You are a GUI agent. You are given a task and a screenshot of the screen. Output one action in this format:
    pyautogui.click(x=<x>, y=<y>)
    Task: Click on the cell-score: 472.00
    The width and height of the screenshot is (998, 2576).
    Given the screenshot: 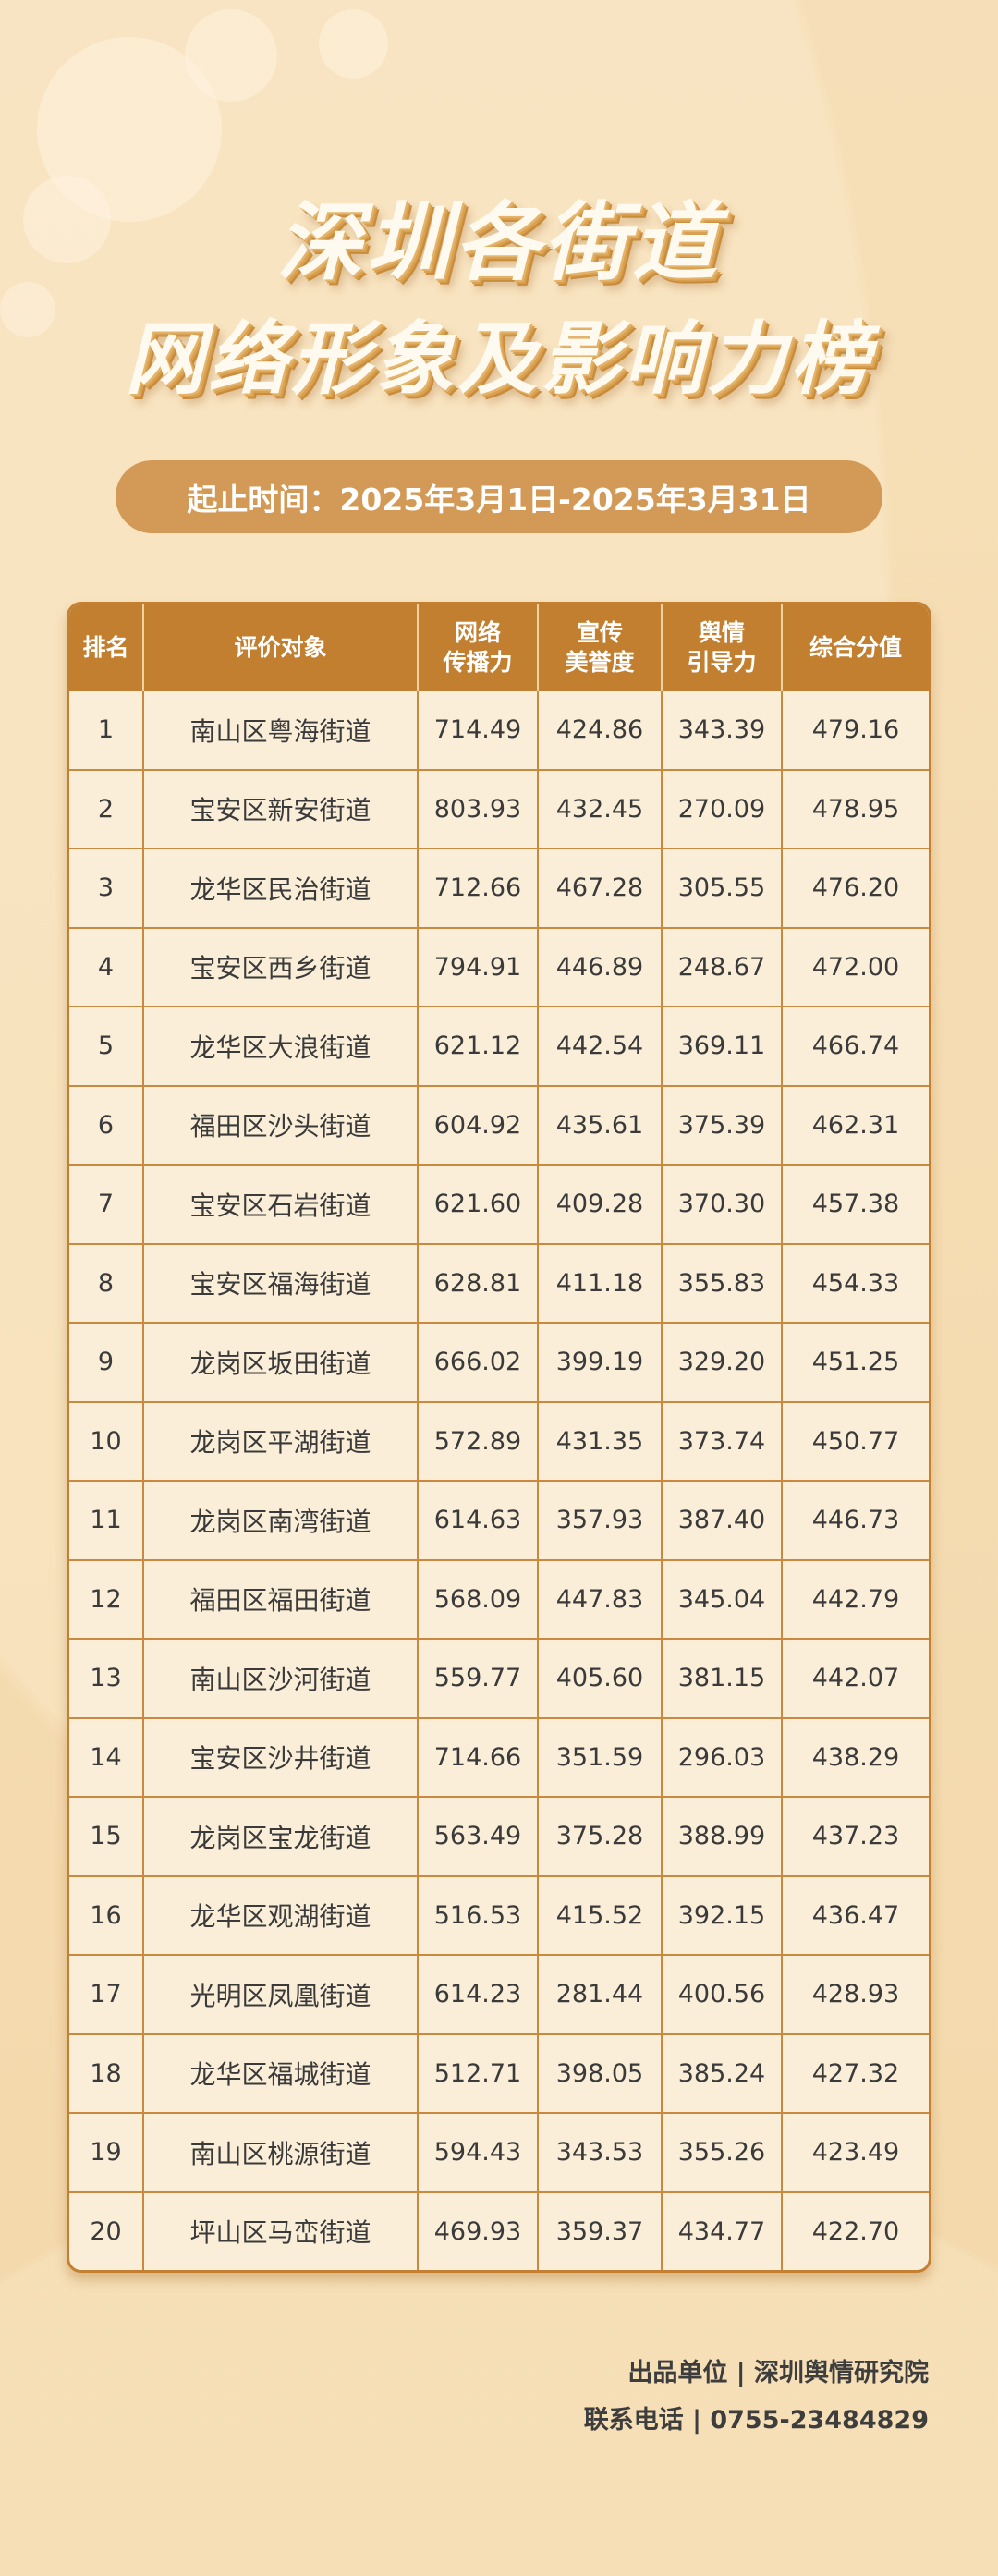 What is the action you would take?
    pyautogui.click(x=855, y=966)
    